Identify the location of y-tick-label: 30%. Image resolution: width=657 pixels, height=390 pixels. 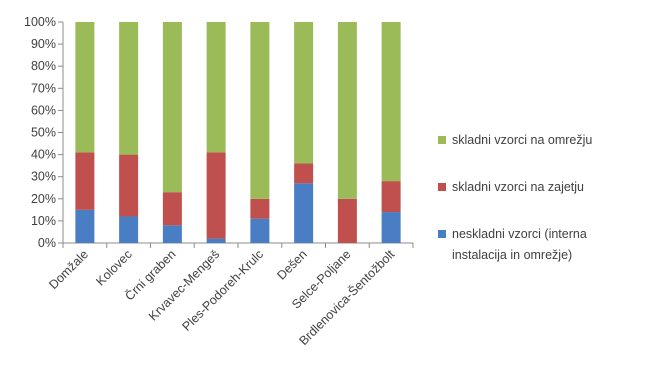
(43, 177).